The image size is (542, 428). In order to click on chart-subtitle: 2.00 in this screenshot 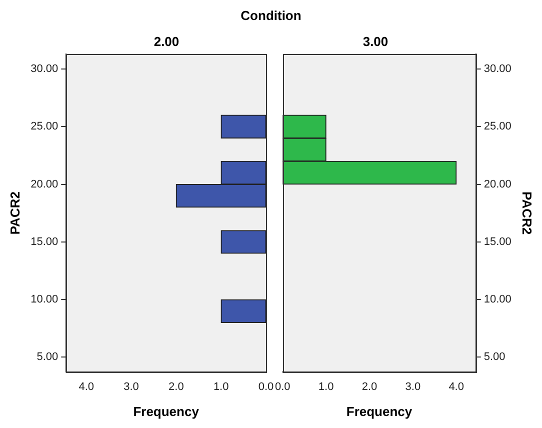, I will do `click(166, 41)`.